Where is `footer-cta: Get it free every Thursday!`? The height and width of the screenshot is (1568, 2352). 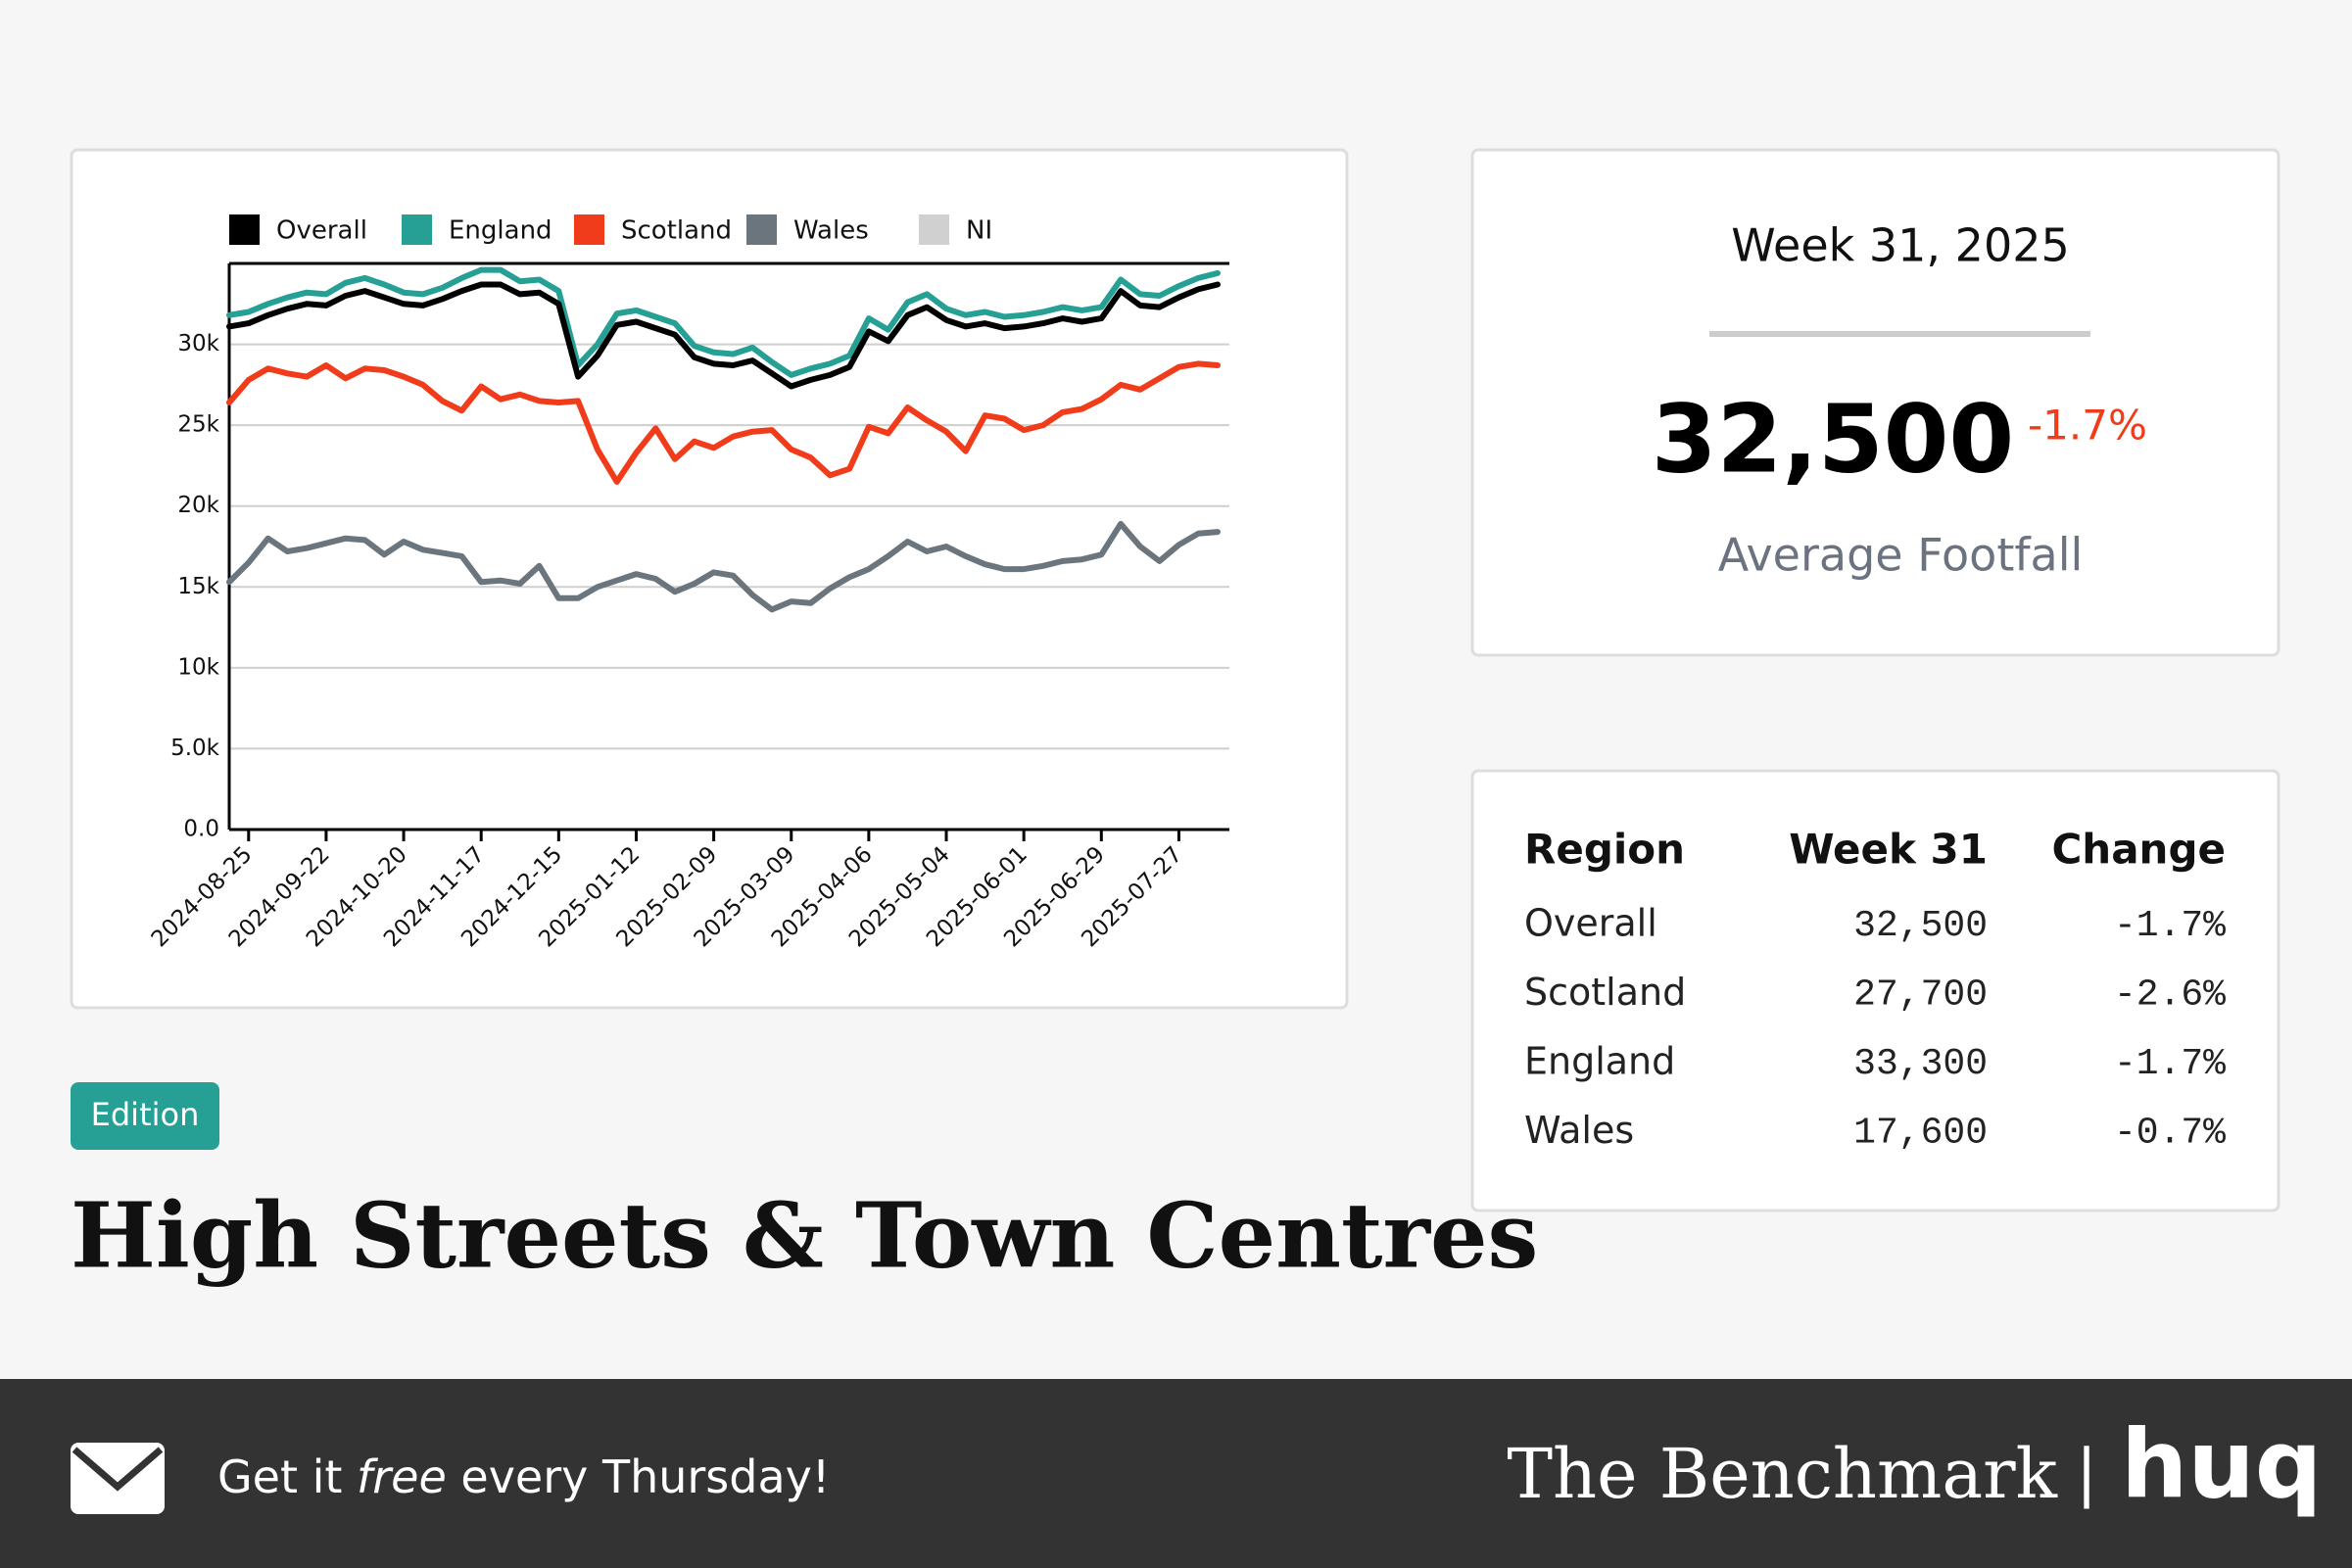 footer-cta: Get it free every Thursday! is located at coordinates (523, 1477).